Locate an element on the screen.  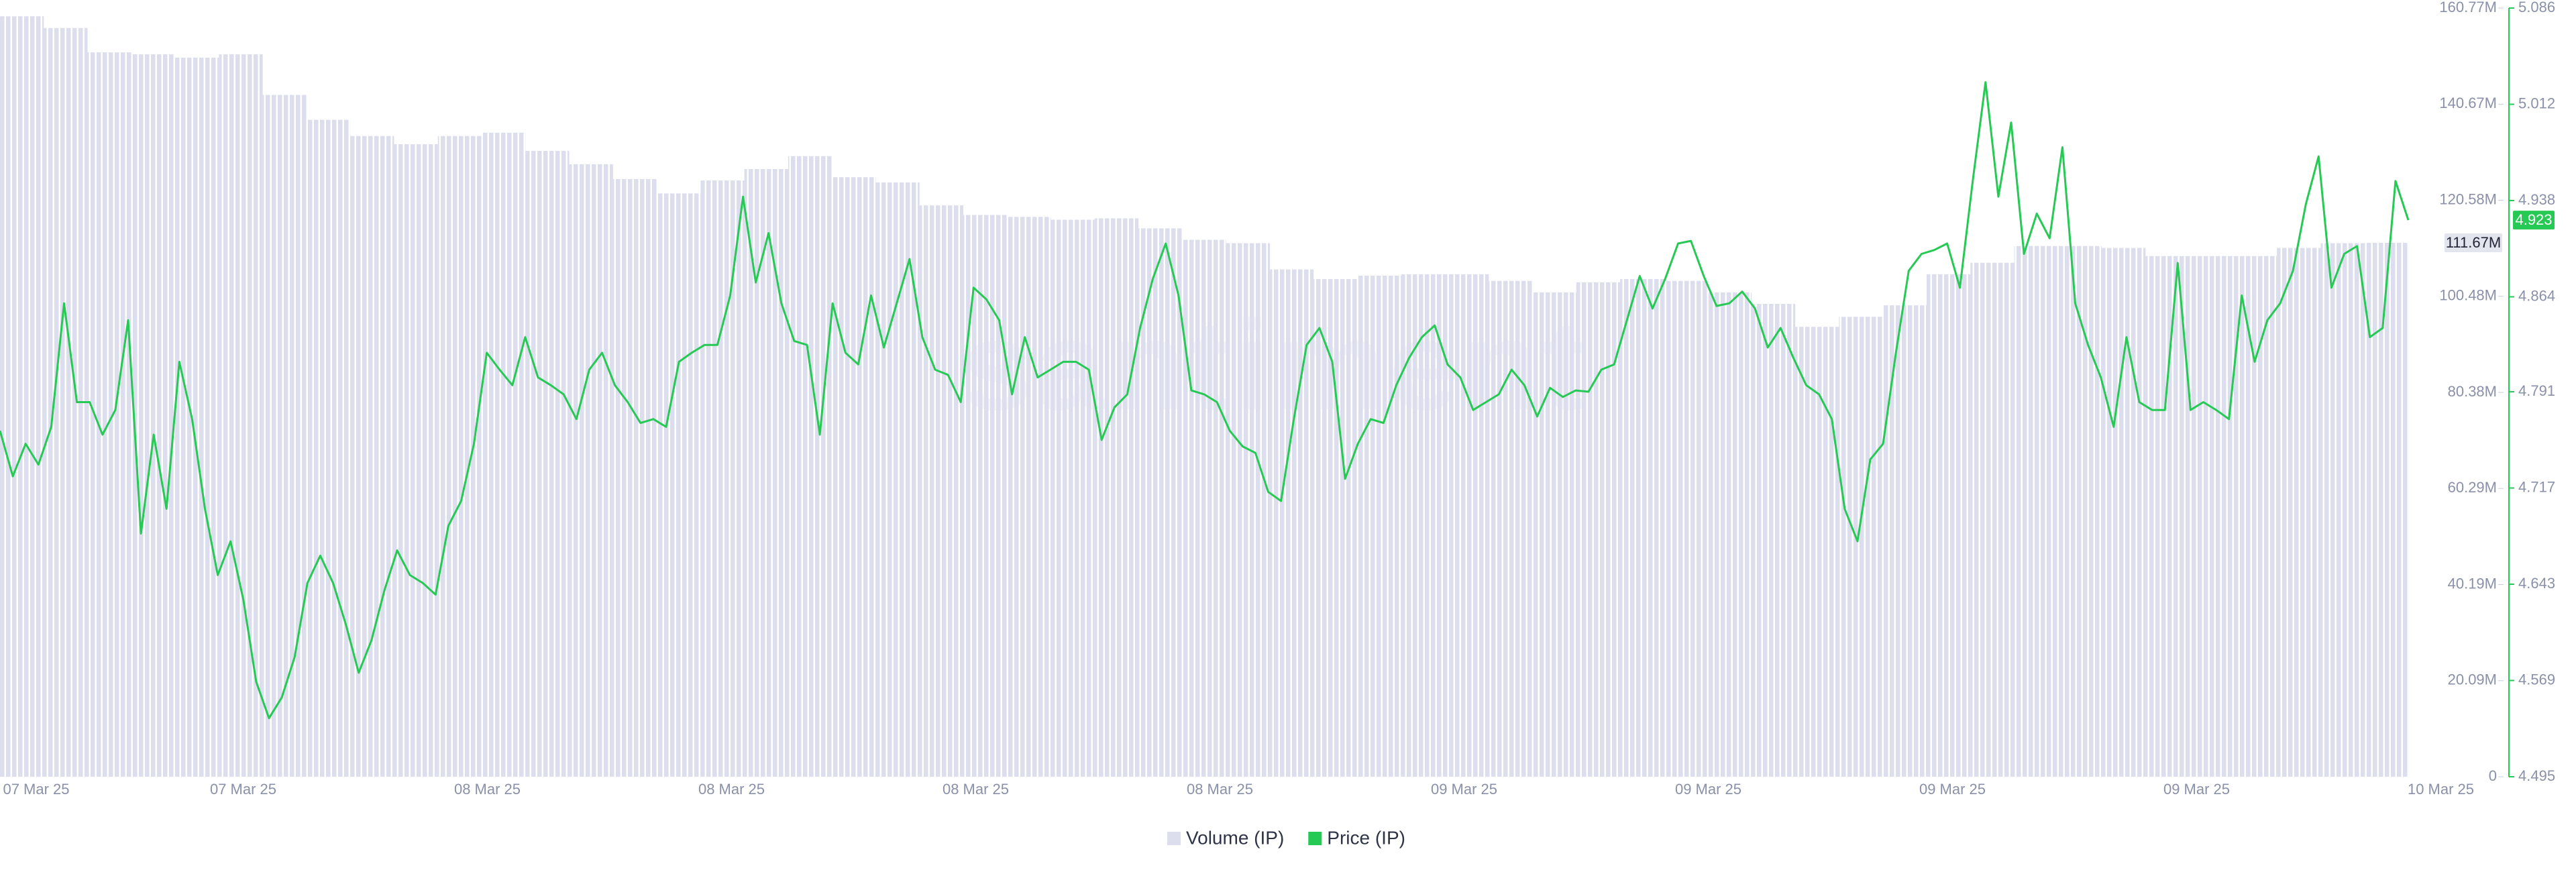
y2-tick-label: 5.086 is located at coordinates (2536, 8).